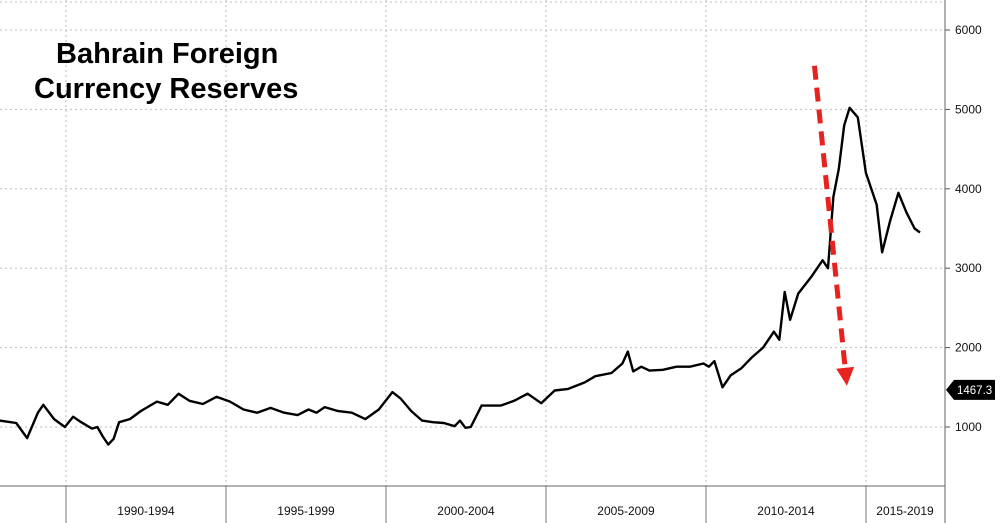 The width and height of the screenshot is (1000, 523). I want to click on last-value-marker: 1467.3, so click(970, 389).